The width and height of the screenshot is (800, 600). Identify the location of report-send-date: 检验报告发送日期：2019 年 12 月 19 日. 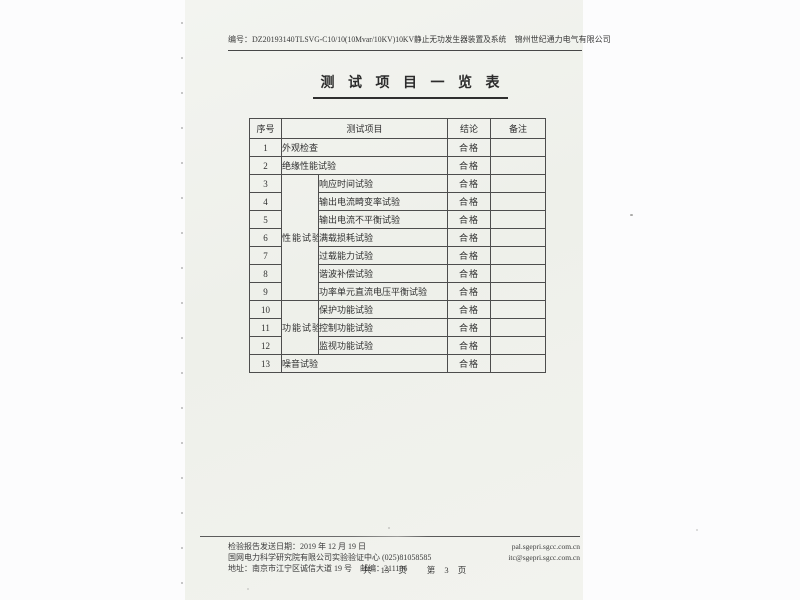
(297, 546).